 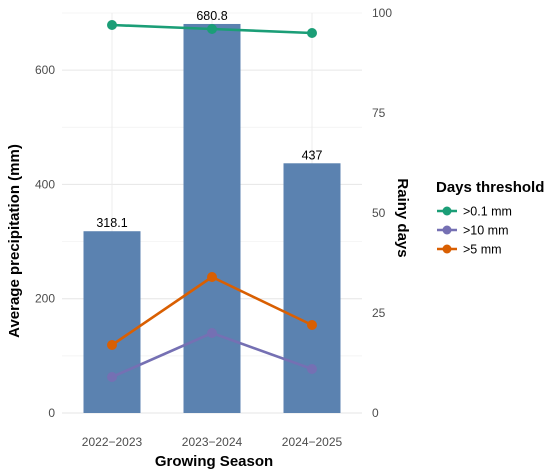 I want to click on y-tick-label: 400, so click(x=45, y=184).